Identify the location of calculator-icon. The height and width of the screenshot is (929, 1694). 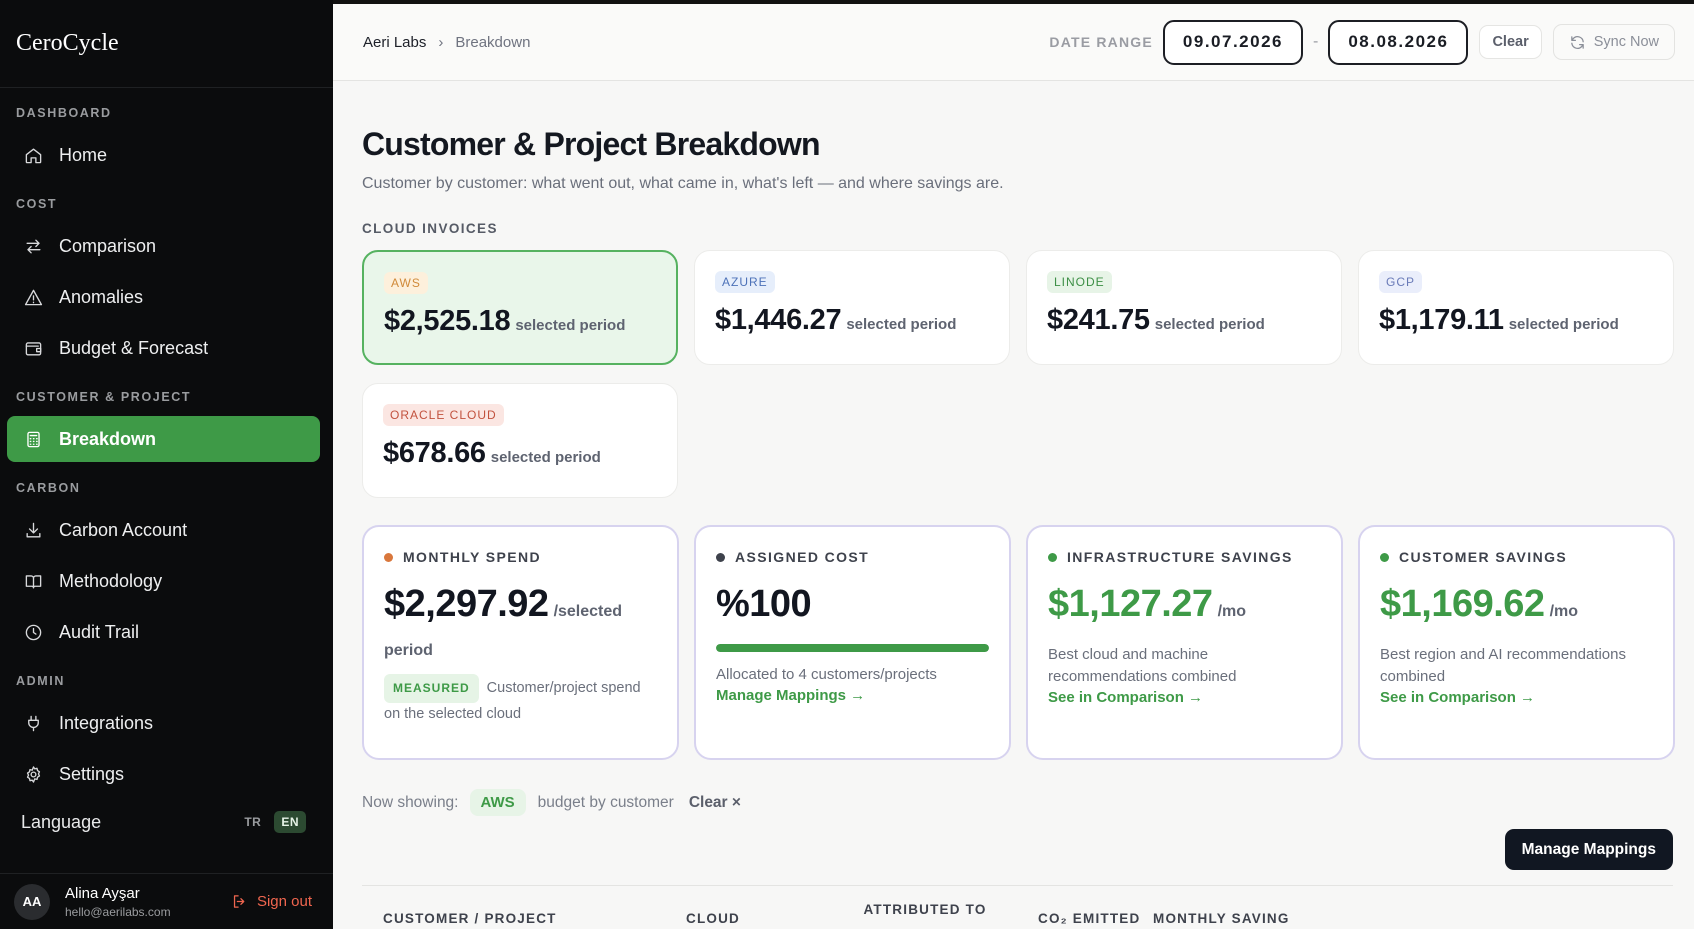
(33, 439).